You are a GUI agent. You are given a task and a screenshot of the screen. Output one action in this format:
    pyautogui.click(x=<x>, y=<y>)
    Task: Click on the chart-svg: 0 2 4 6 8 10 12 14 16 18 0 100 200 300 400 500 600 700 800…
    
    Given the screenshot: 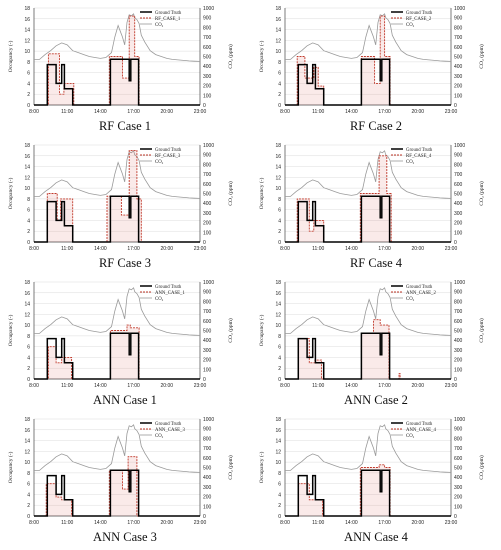 What is the action you would take?
    pyautogui.click(x=371, y=334)
    